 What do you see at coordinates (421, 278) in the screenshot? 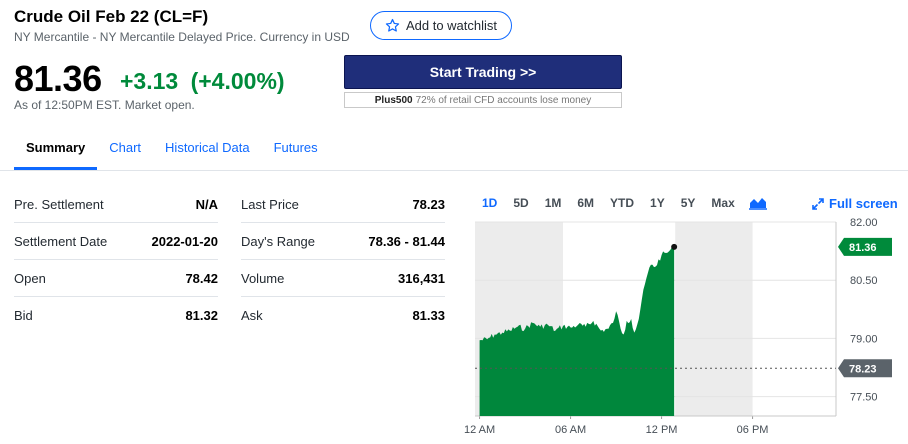
I see `row-value: 316,431` at bounding box center [421, 278].